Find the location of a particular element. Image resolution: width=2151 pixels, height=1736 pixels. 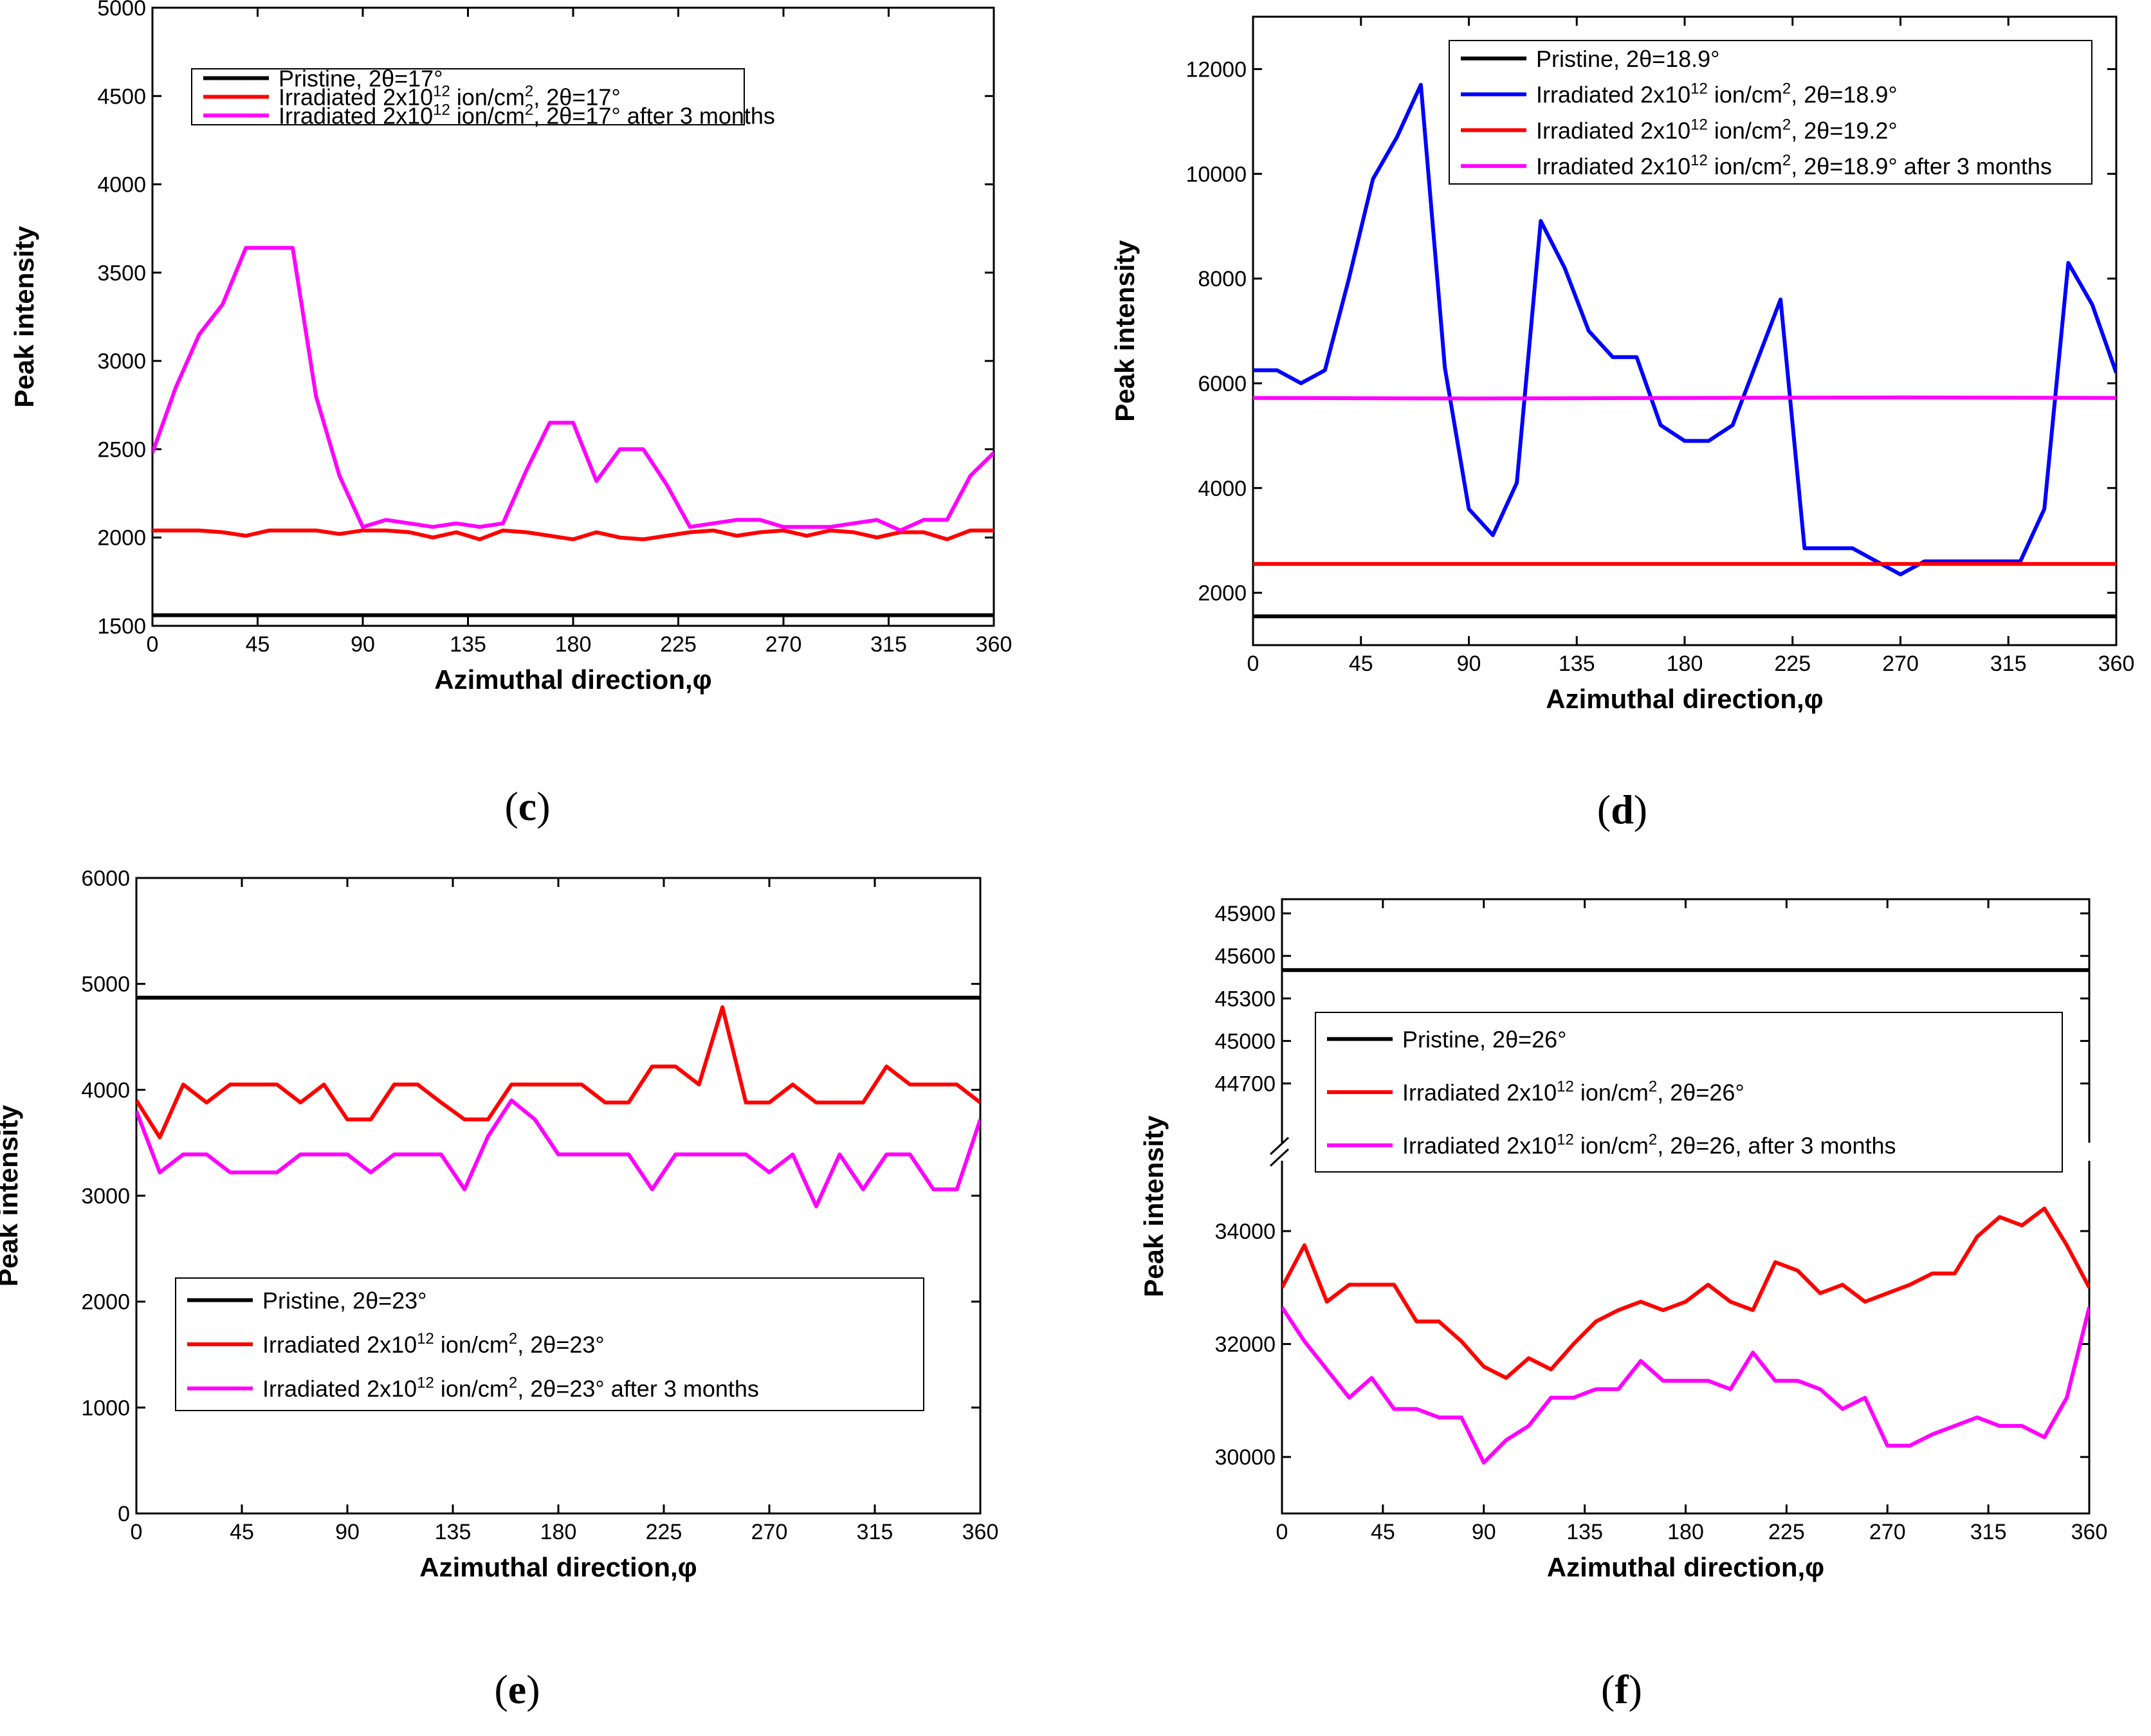

plot-frame is located at coordinates (558, 1196).